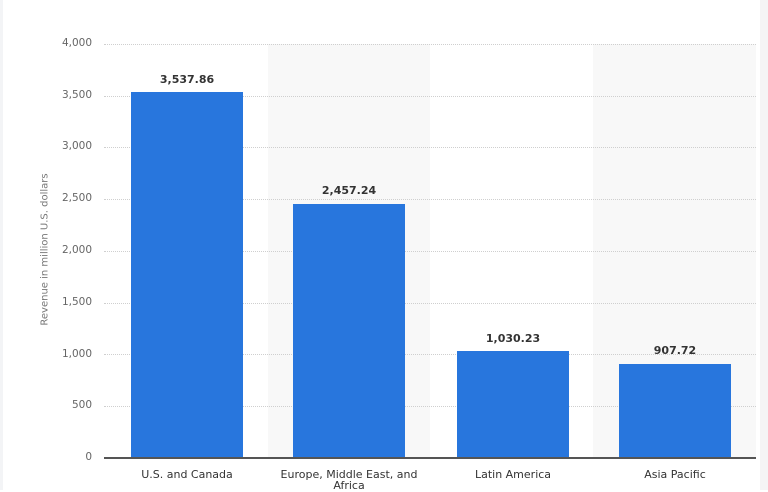  What do you see at coordinates (675, 474) in the screenshot?
I see `x-tick-label: Asia Pacific` at bounding box center [675, 474].